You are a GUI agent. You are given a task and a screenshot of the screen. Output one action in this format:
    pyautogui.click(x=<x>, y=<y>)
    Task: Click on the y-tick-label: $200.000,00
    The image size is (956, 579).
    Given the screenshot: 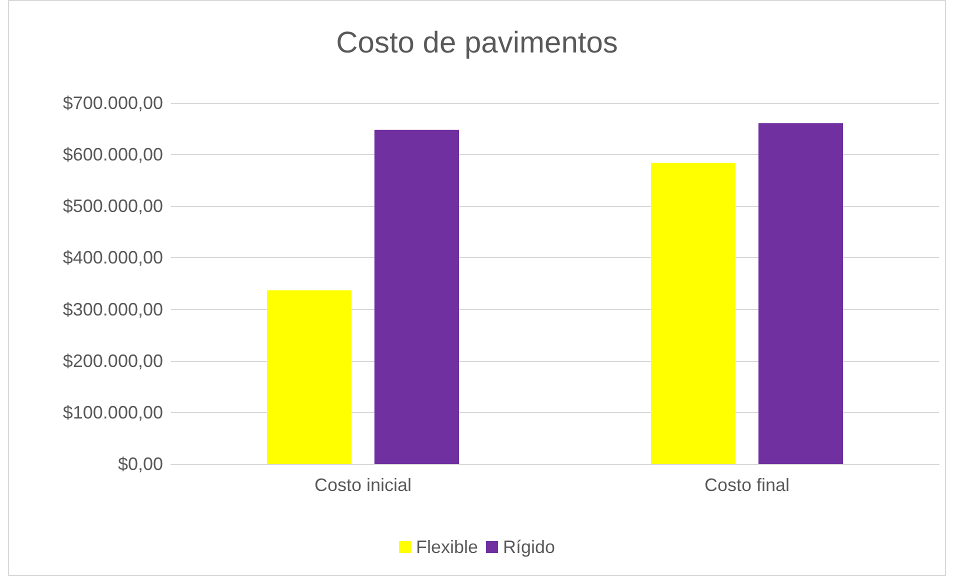 What is the action you would take?
    pyautogui.click(x=112, y=360)
    